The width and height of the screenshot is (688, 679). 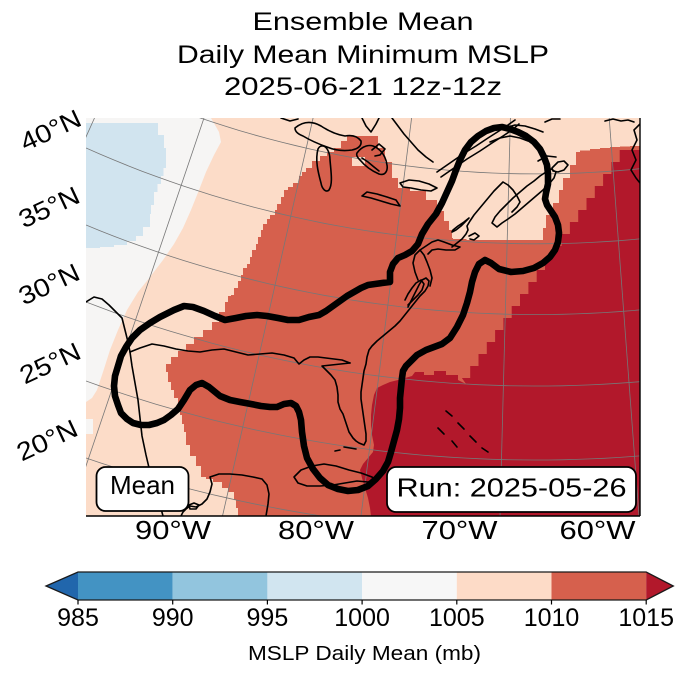 What do you see at coordinates (363, 22) in the screenshot?
I see `svg-text: Ensemble Mean` at bounding box center [363, 22].